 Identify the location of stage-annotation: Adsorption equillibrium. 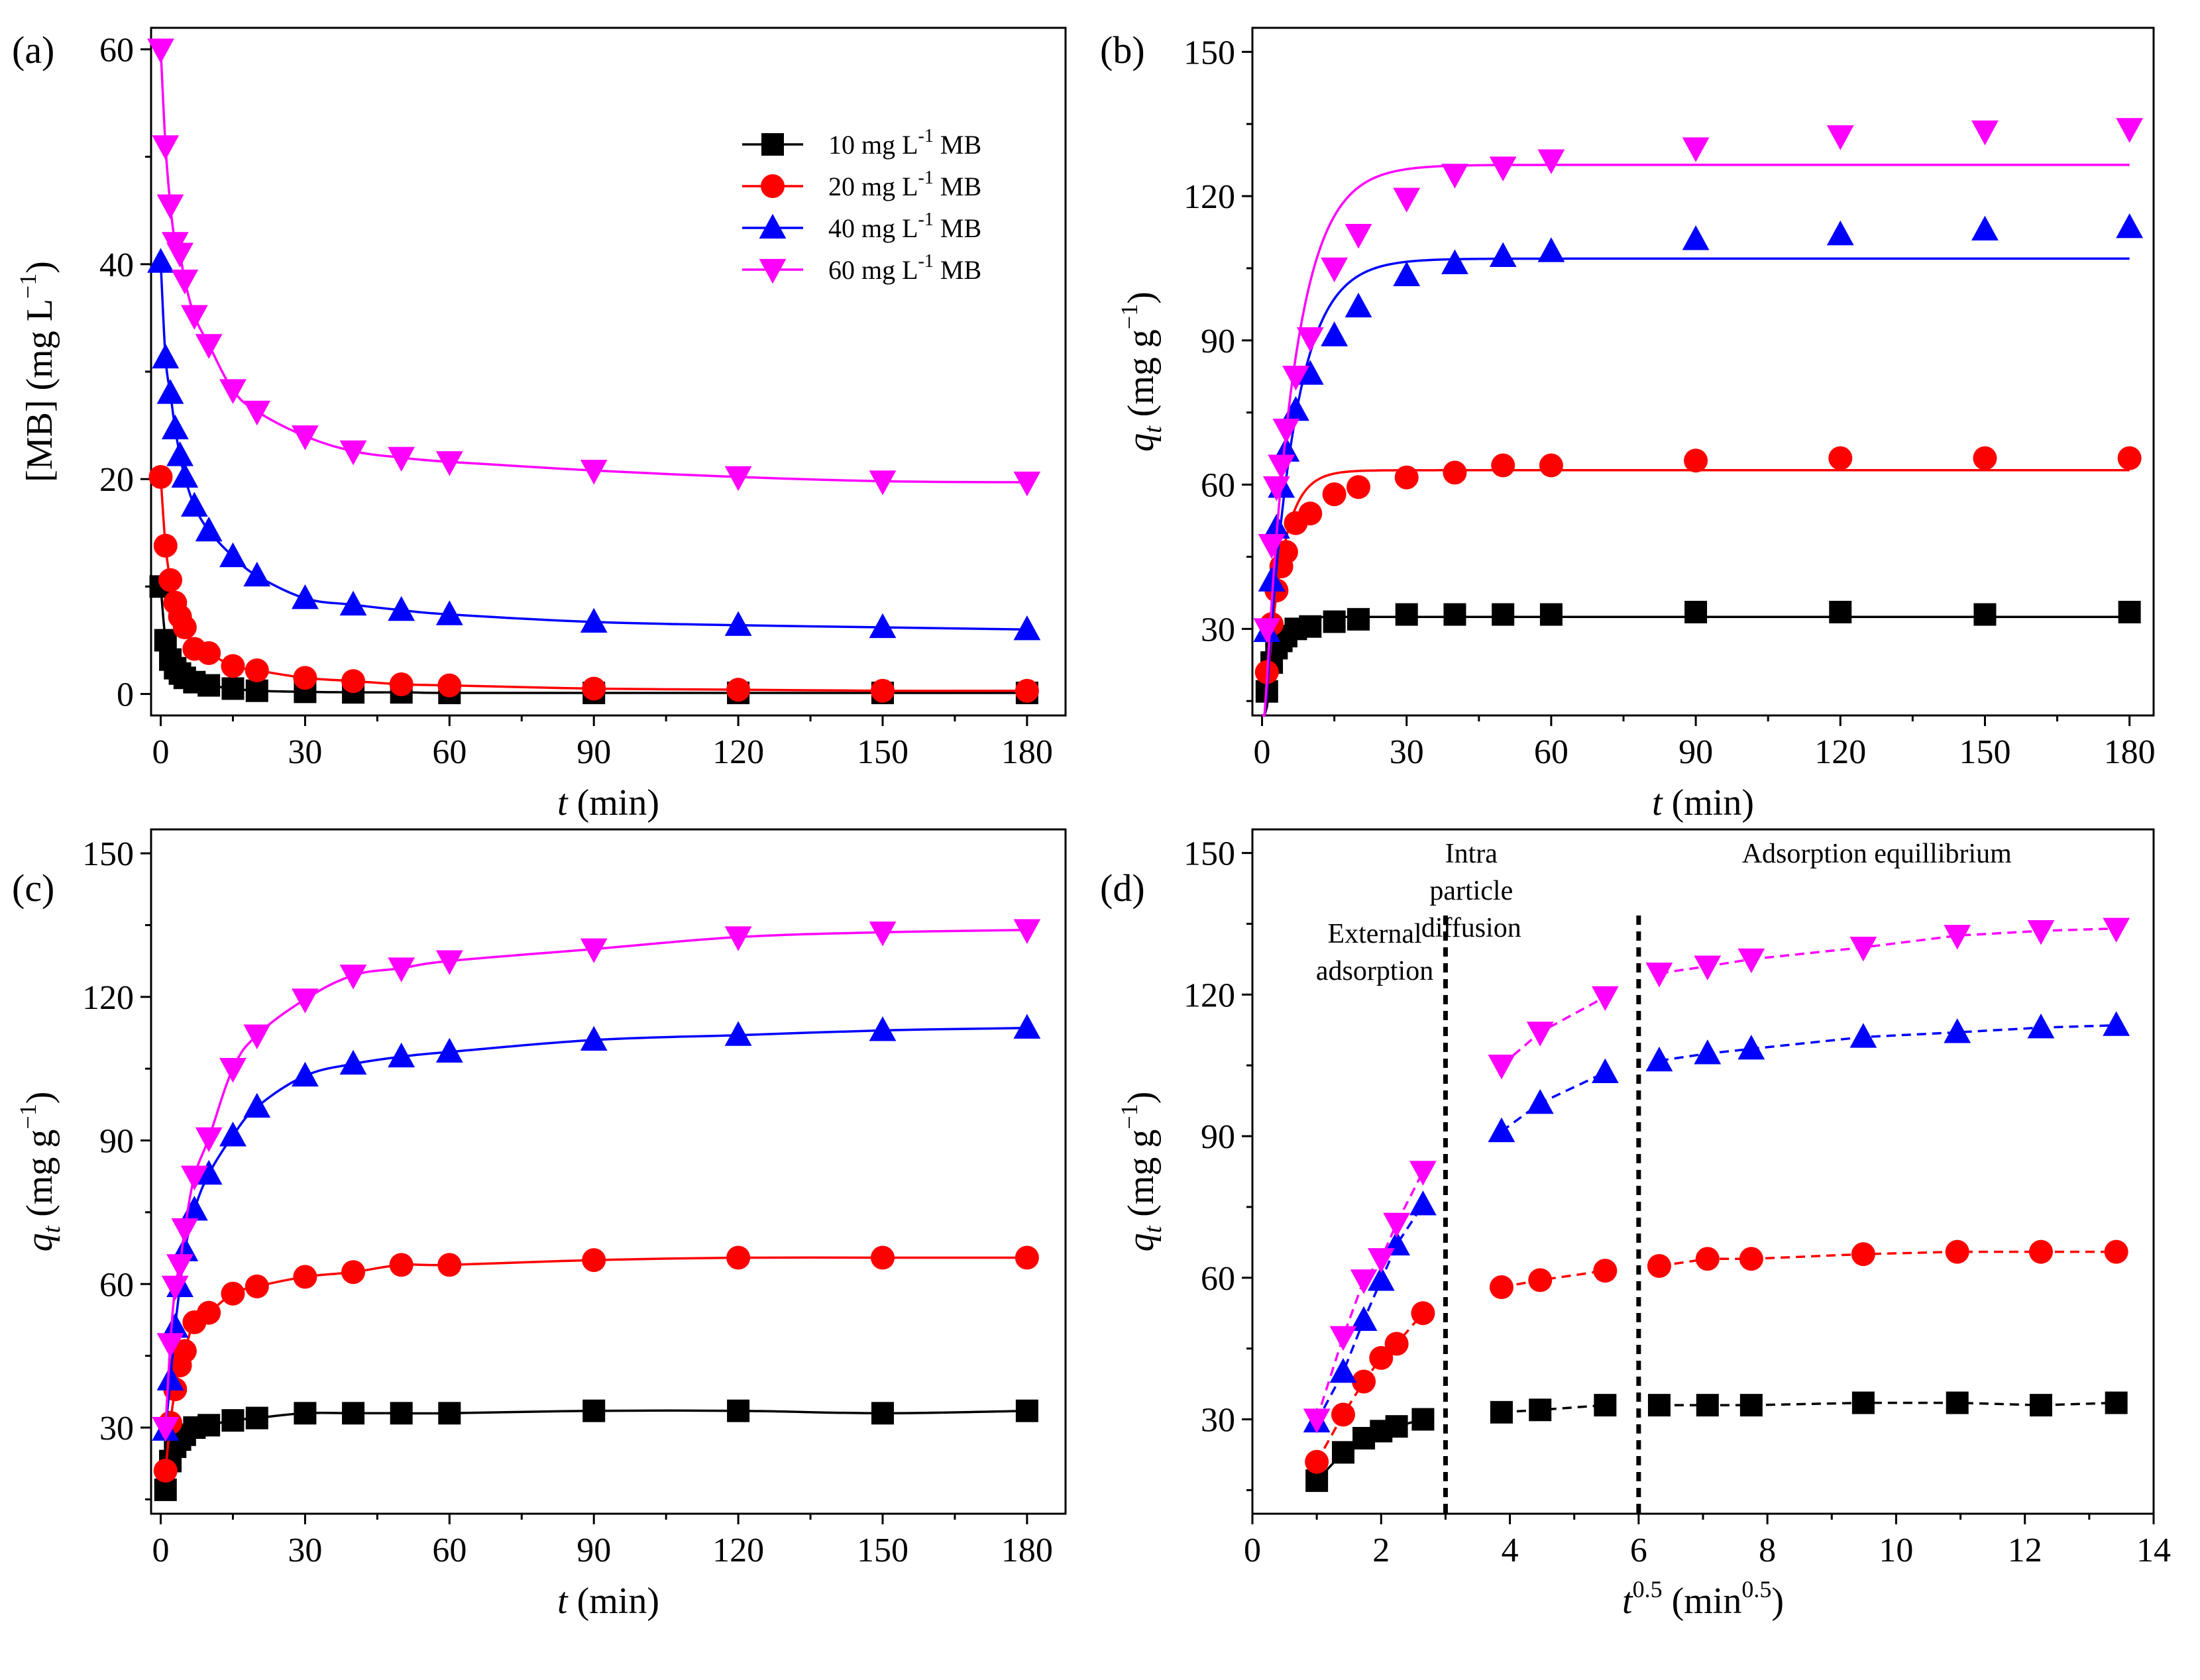
(1877, 854).